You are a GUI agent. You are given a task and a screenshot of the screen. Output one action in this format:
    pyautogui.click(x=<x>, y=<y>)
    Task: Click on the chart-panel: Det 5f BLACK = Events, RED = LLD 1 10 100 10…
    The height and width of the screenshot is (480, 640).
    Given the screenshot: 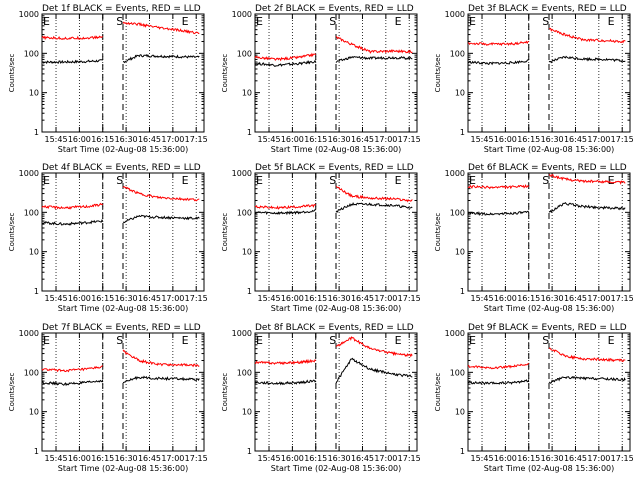 What is the action you would take?
    pyautogui.click(x=321, y=238)
    